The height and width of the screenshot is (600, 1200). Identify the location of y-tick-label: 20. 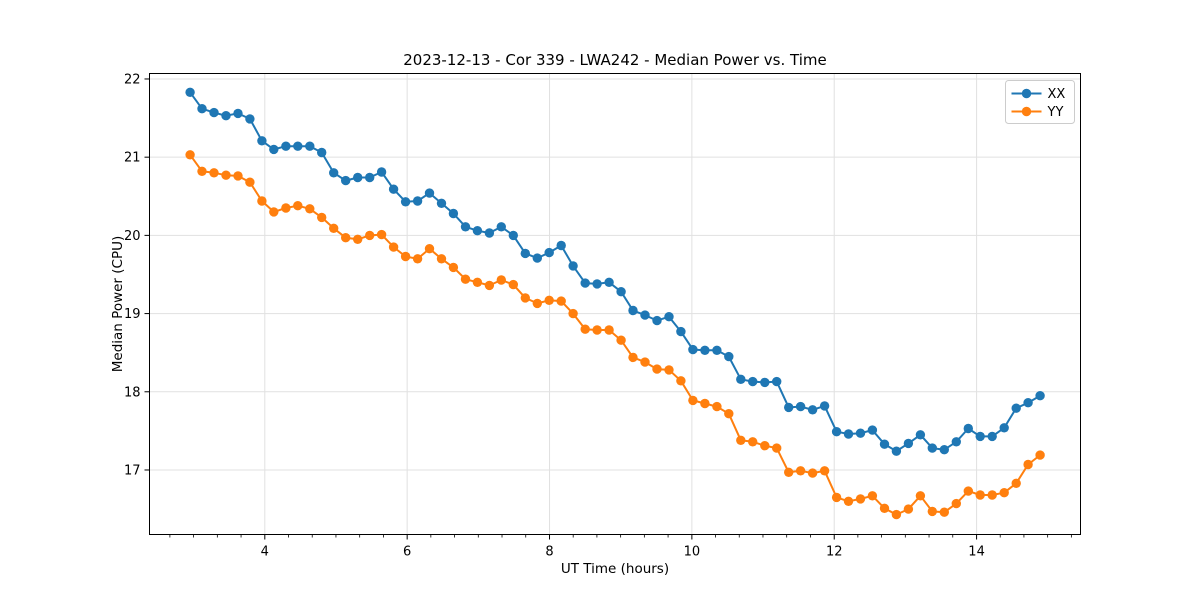
(132, 236).